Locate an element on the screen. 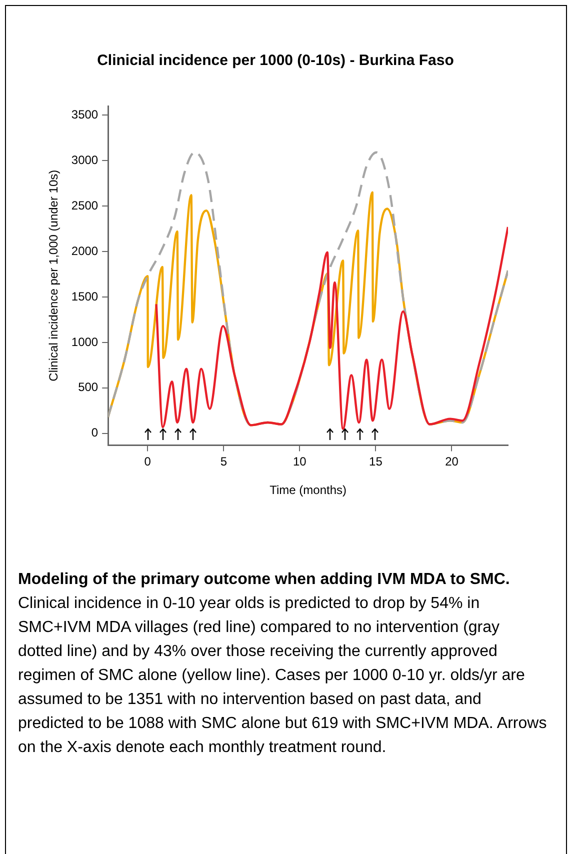 The image size is (571, 854). x-tick-label: 5 is located at coordinates (224, 461).